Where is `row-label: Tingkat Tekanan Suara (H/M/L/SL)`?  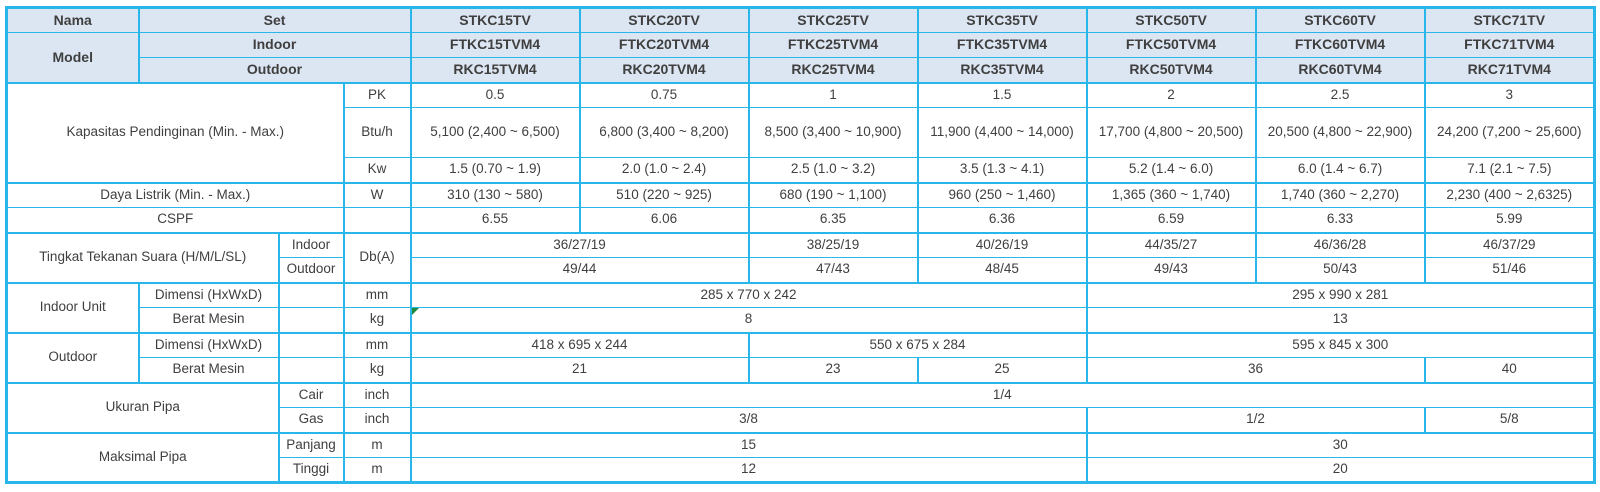
row-label: Tingkat Tekanan Suara (H/M/L/SL) is located at coordinates (142, 257).